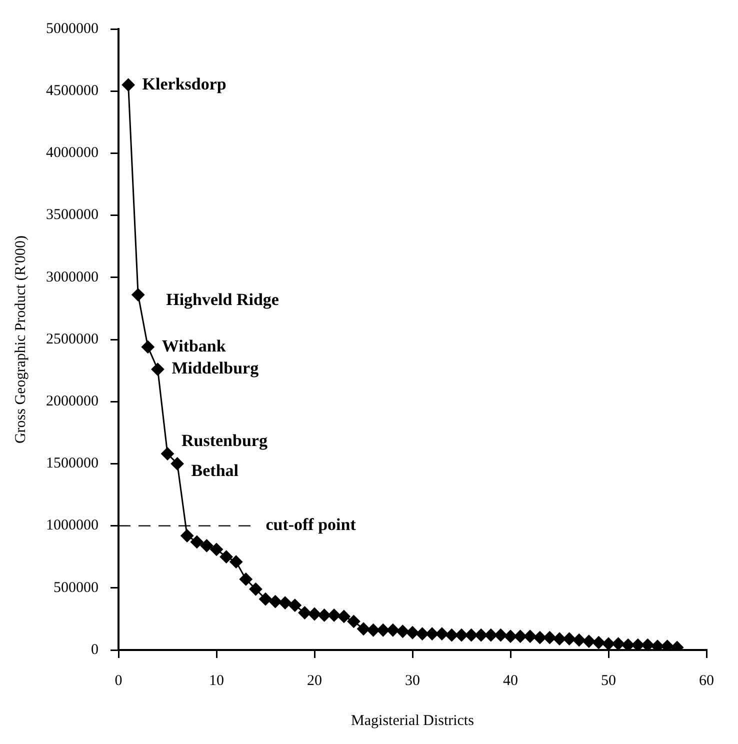 This screenshot has height=744, width=738. Describe the element at coordinates (608, 680) in the screenshot. I see `x-tick-label: 50` at that location.